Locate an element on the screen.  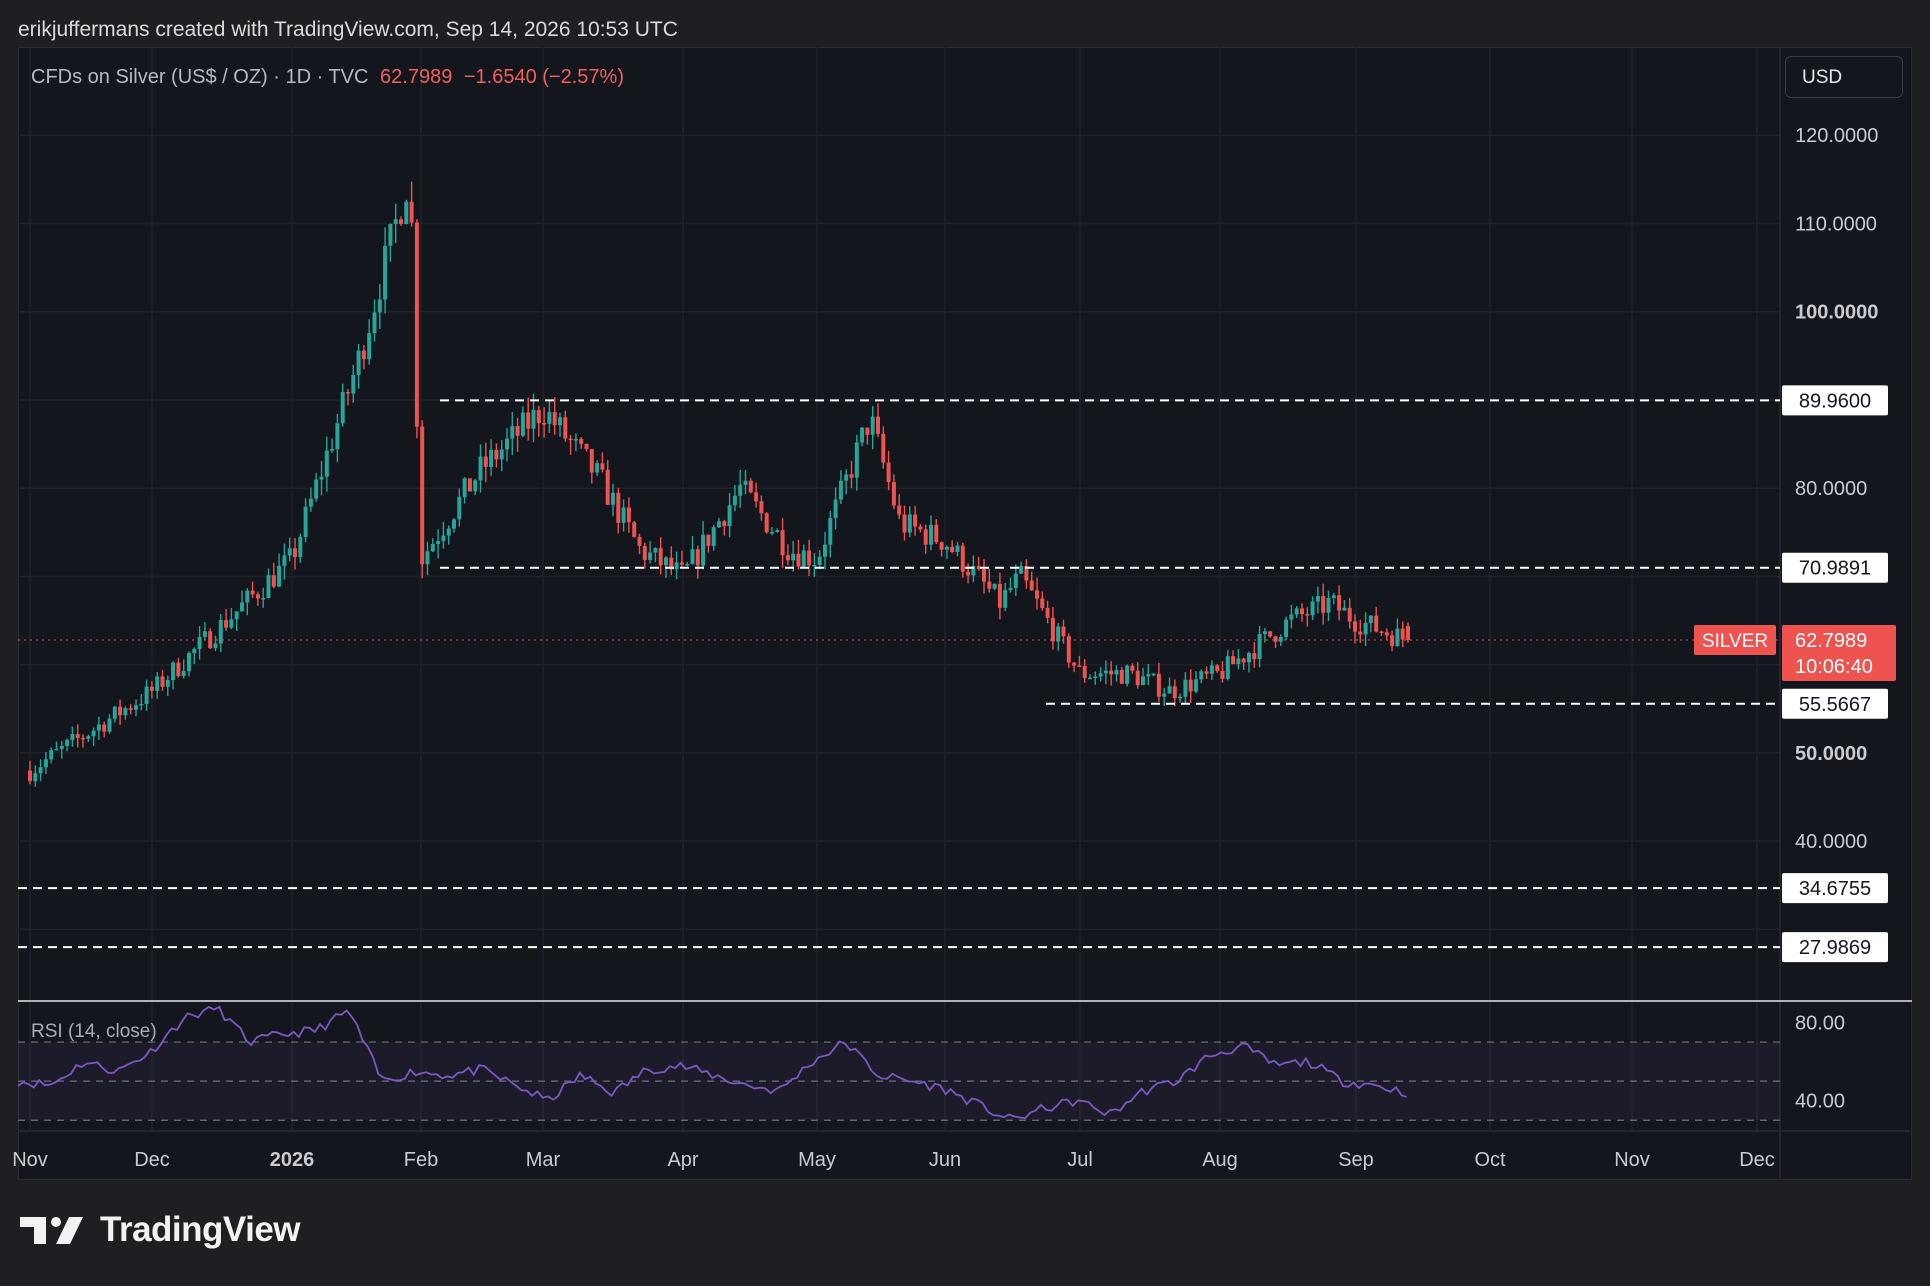
last-price-value: 62.7989 is located at coordinates (1831, 641).